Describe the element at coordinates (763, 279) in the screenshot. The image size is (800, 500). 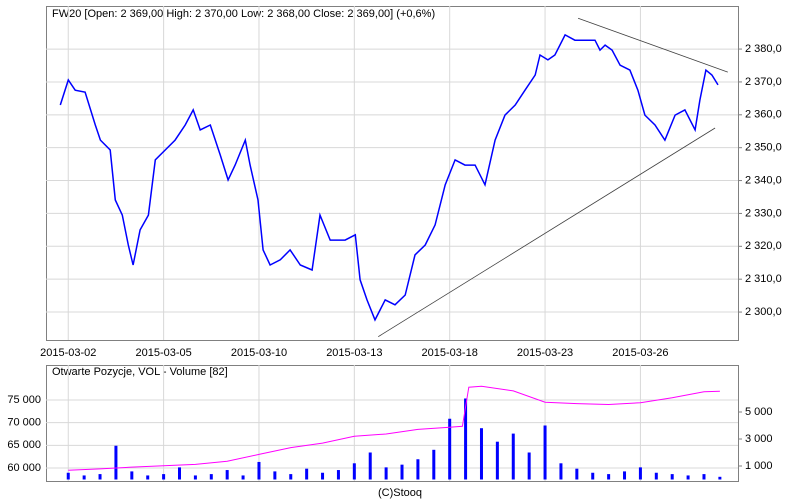
I see `y-tick-label: 2 310,0` at that location.